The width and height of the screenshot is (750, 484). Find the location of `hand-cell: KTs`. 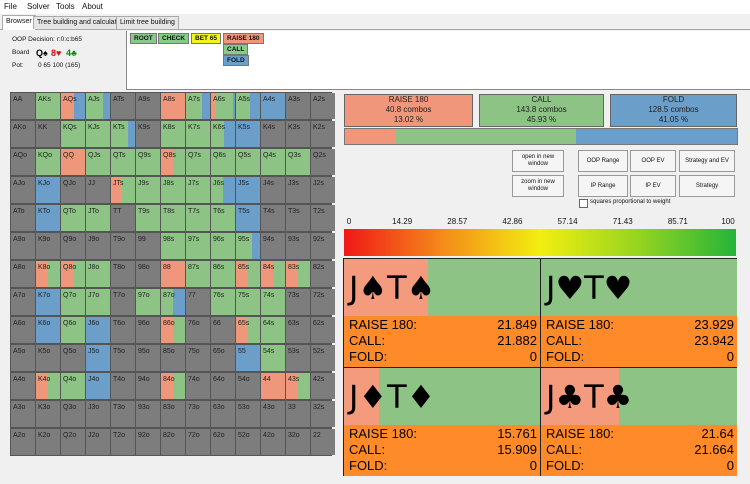

hand-cell: KTs is located at coordinates (123, 134).